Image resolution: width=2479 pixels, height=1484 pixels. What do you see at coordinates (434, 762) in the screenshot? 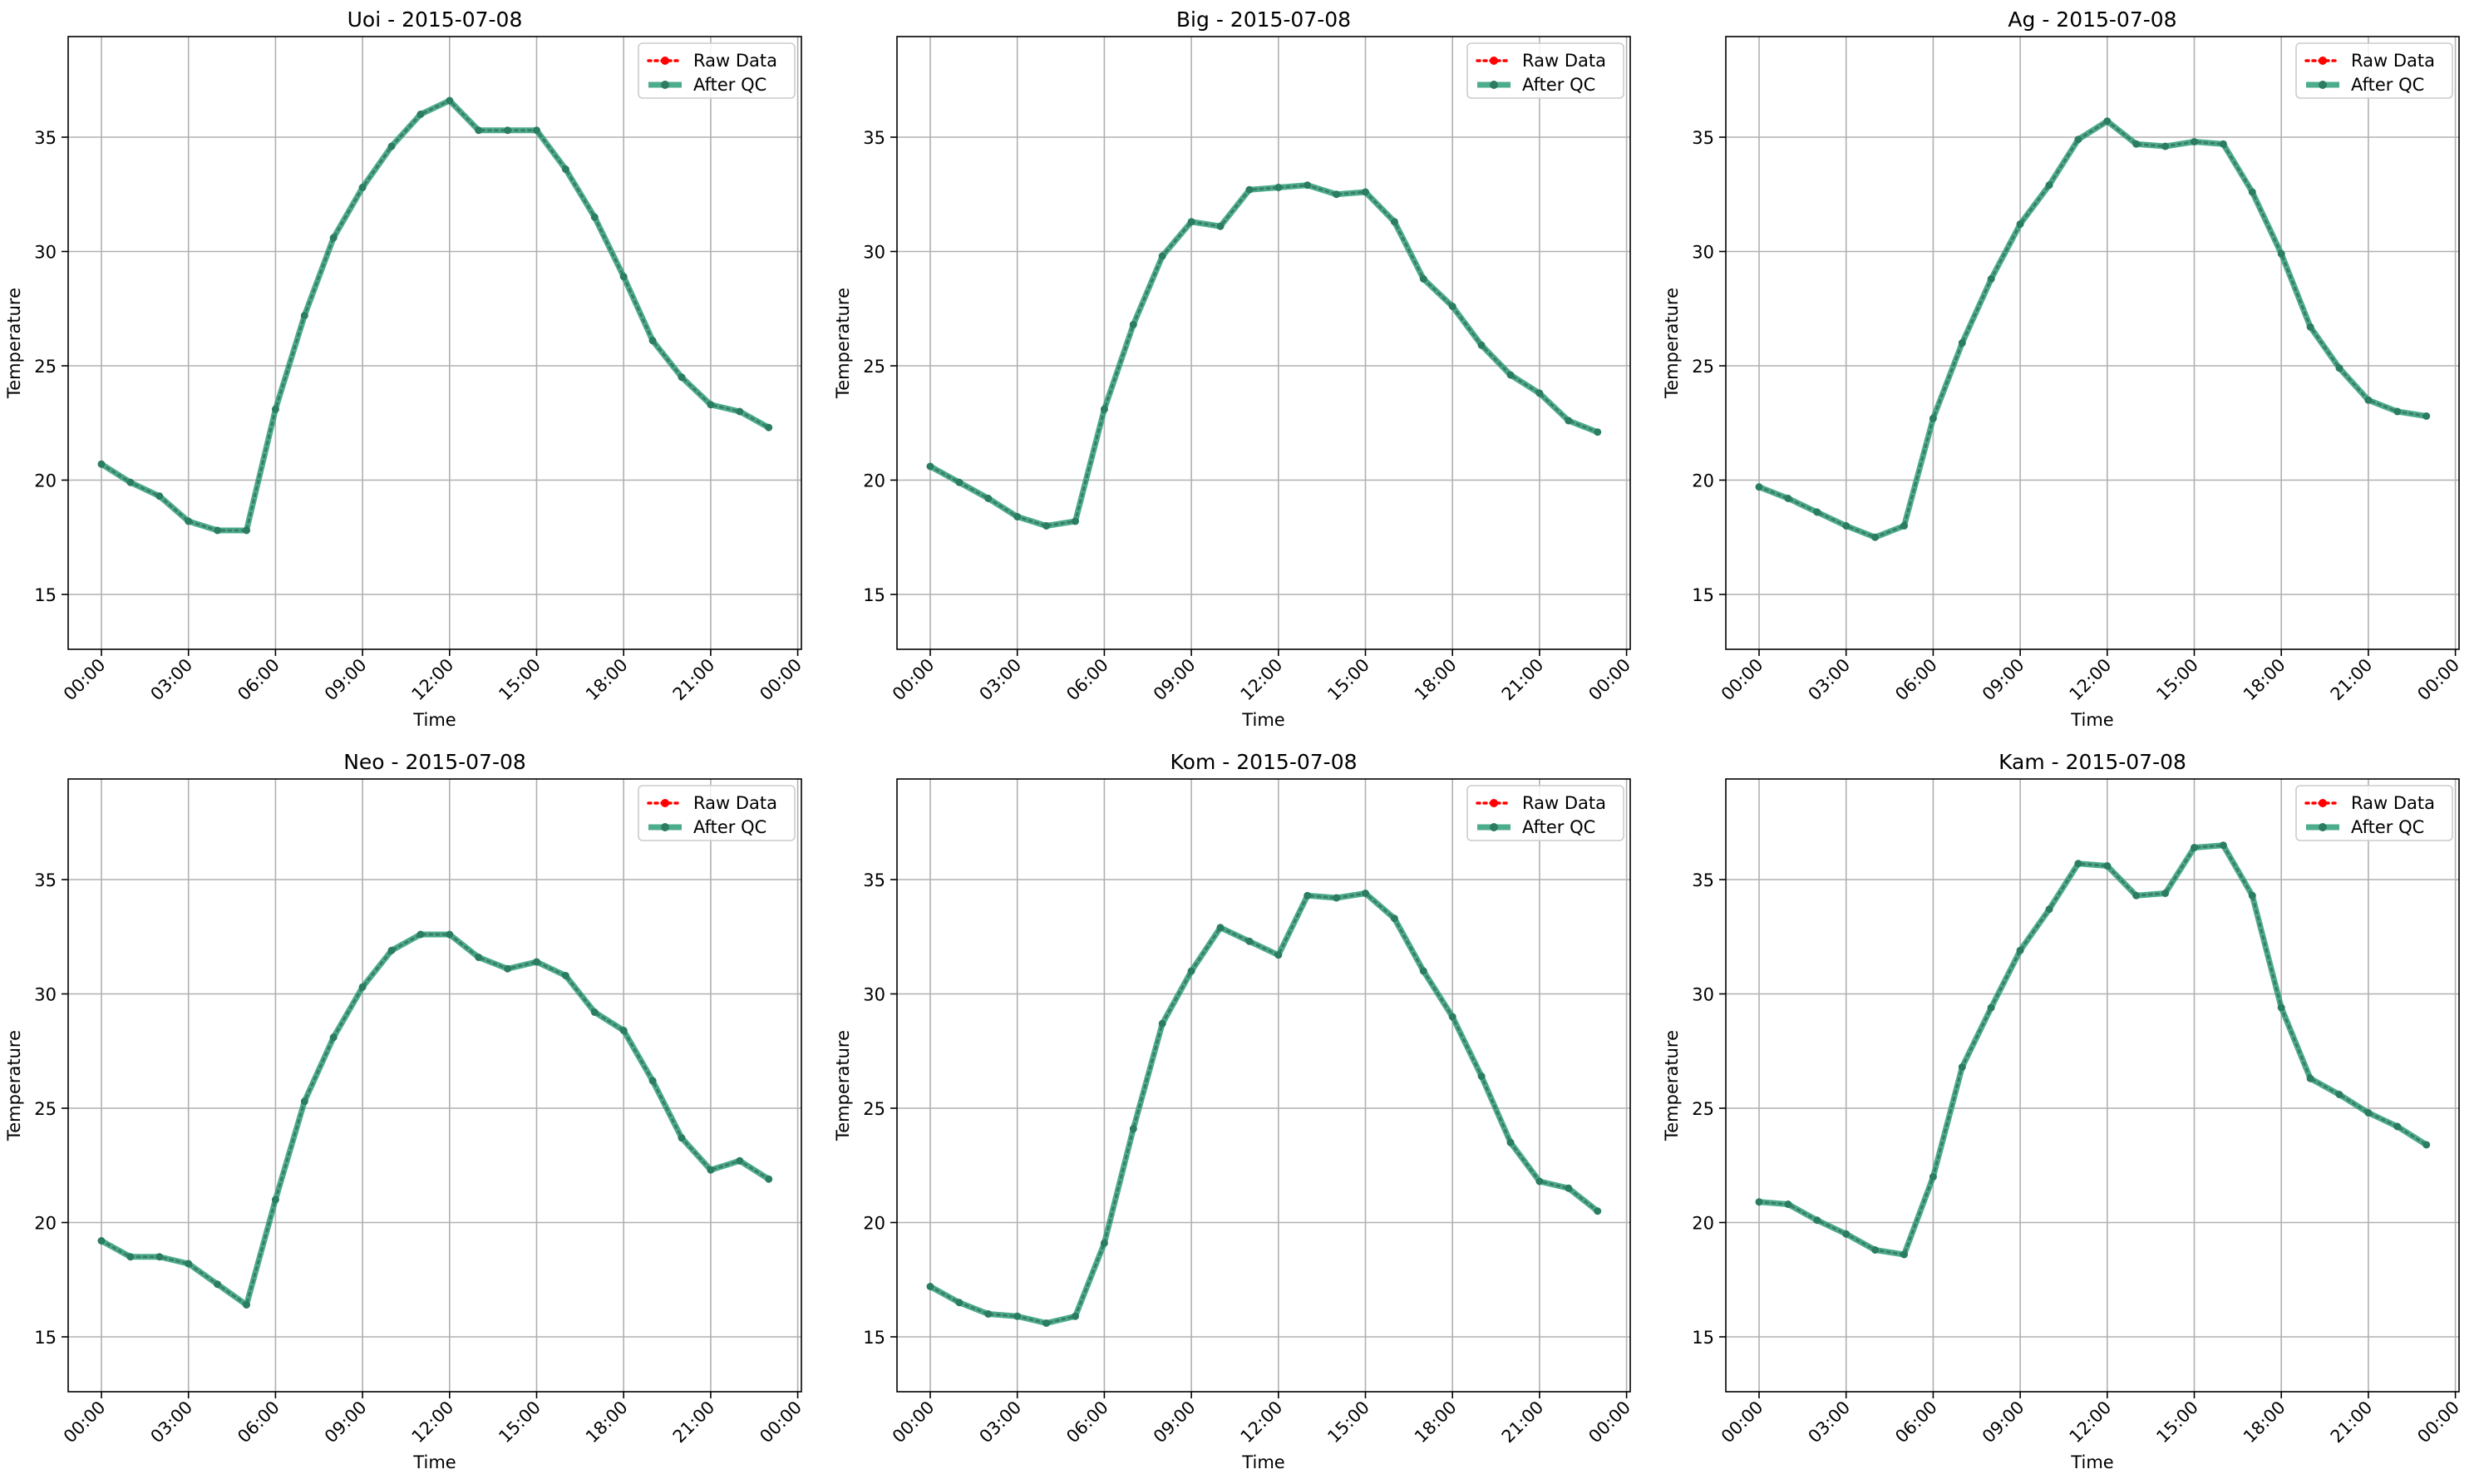
I see `subplot-title: Neo - 2015-07-08` at bounding box center [434, 762].